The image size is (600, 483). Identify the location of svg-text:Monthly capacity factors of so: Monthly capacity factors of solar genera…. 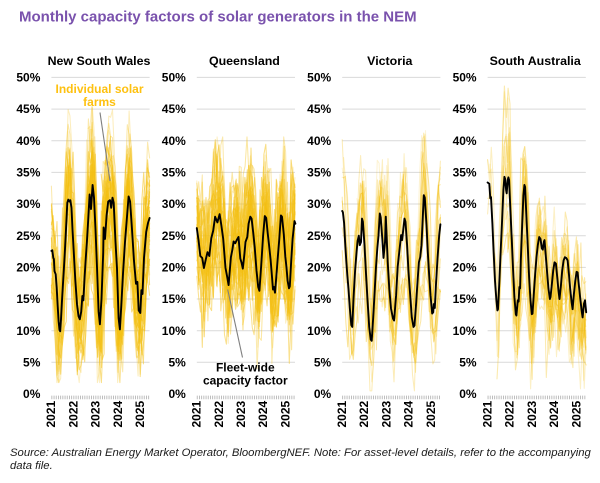
(218, 16).